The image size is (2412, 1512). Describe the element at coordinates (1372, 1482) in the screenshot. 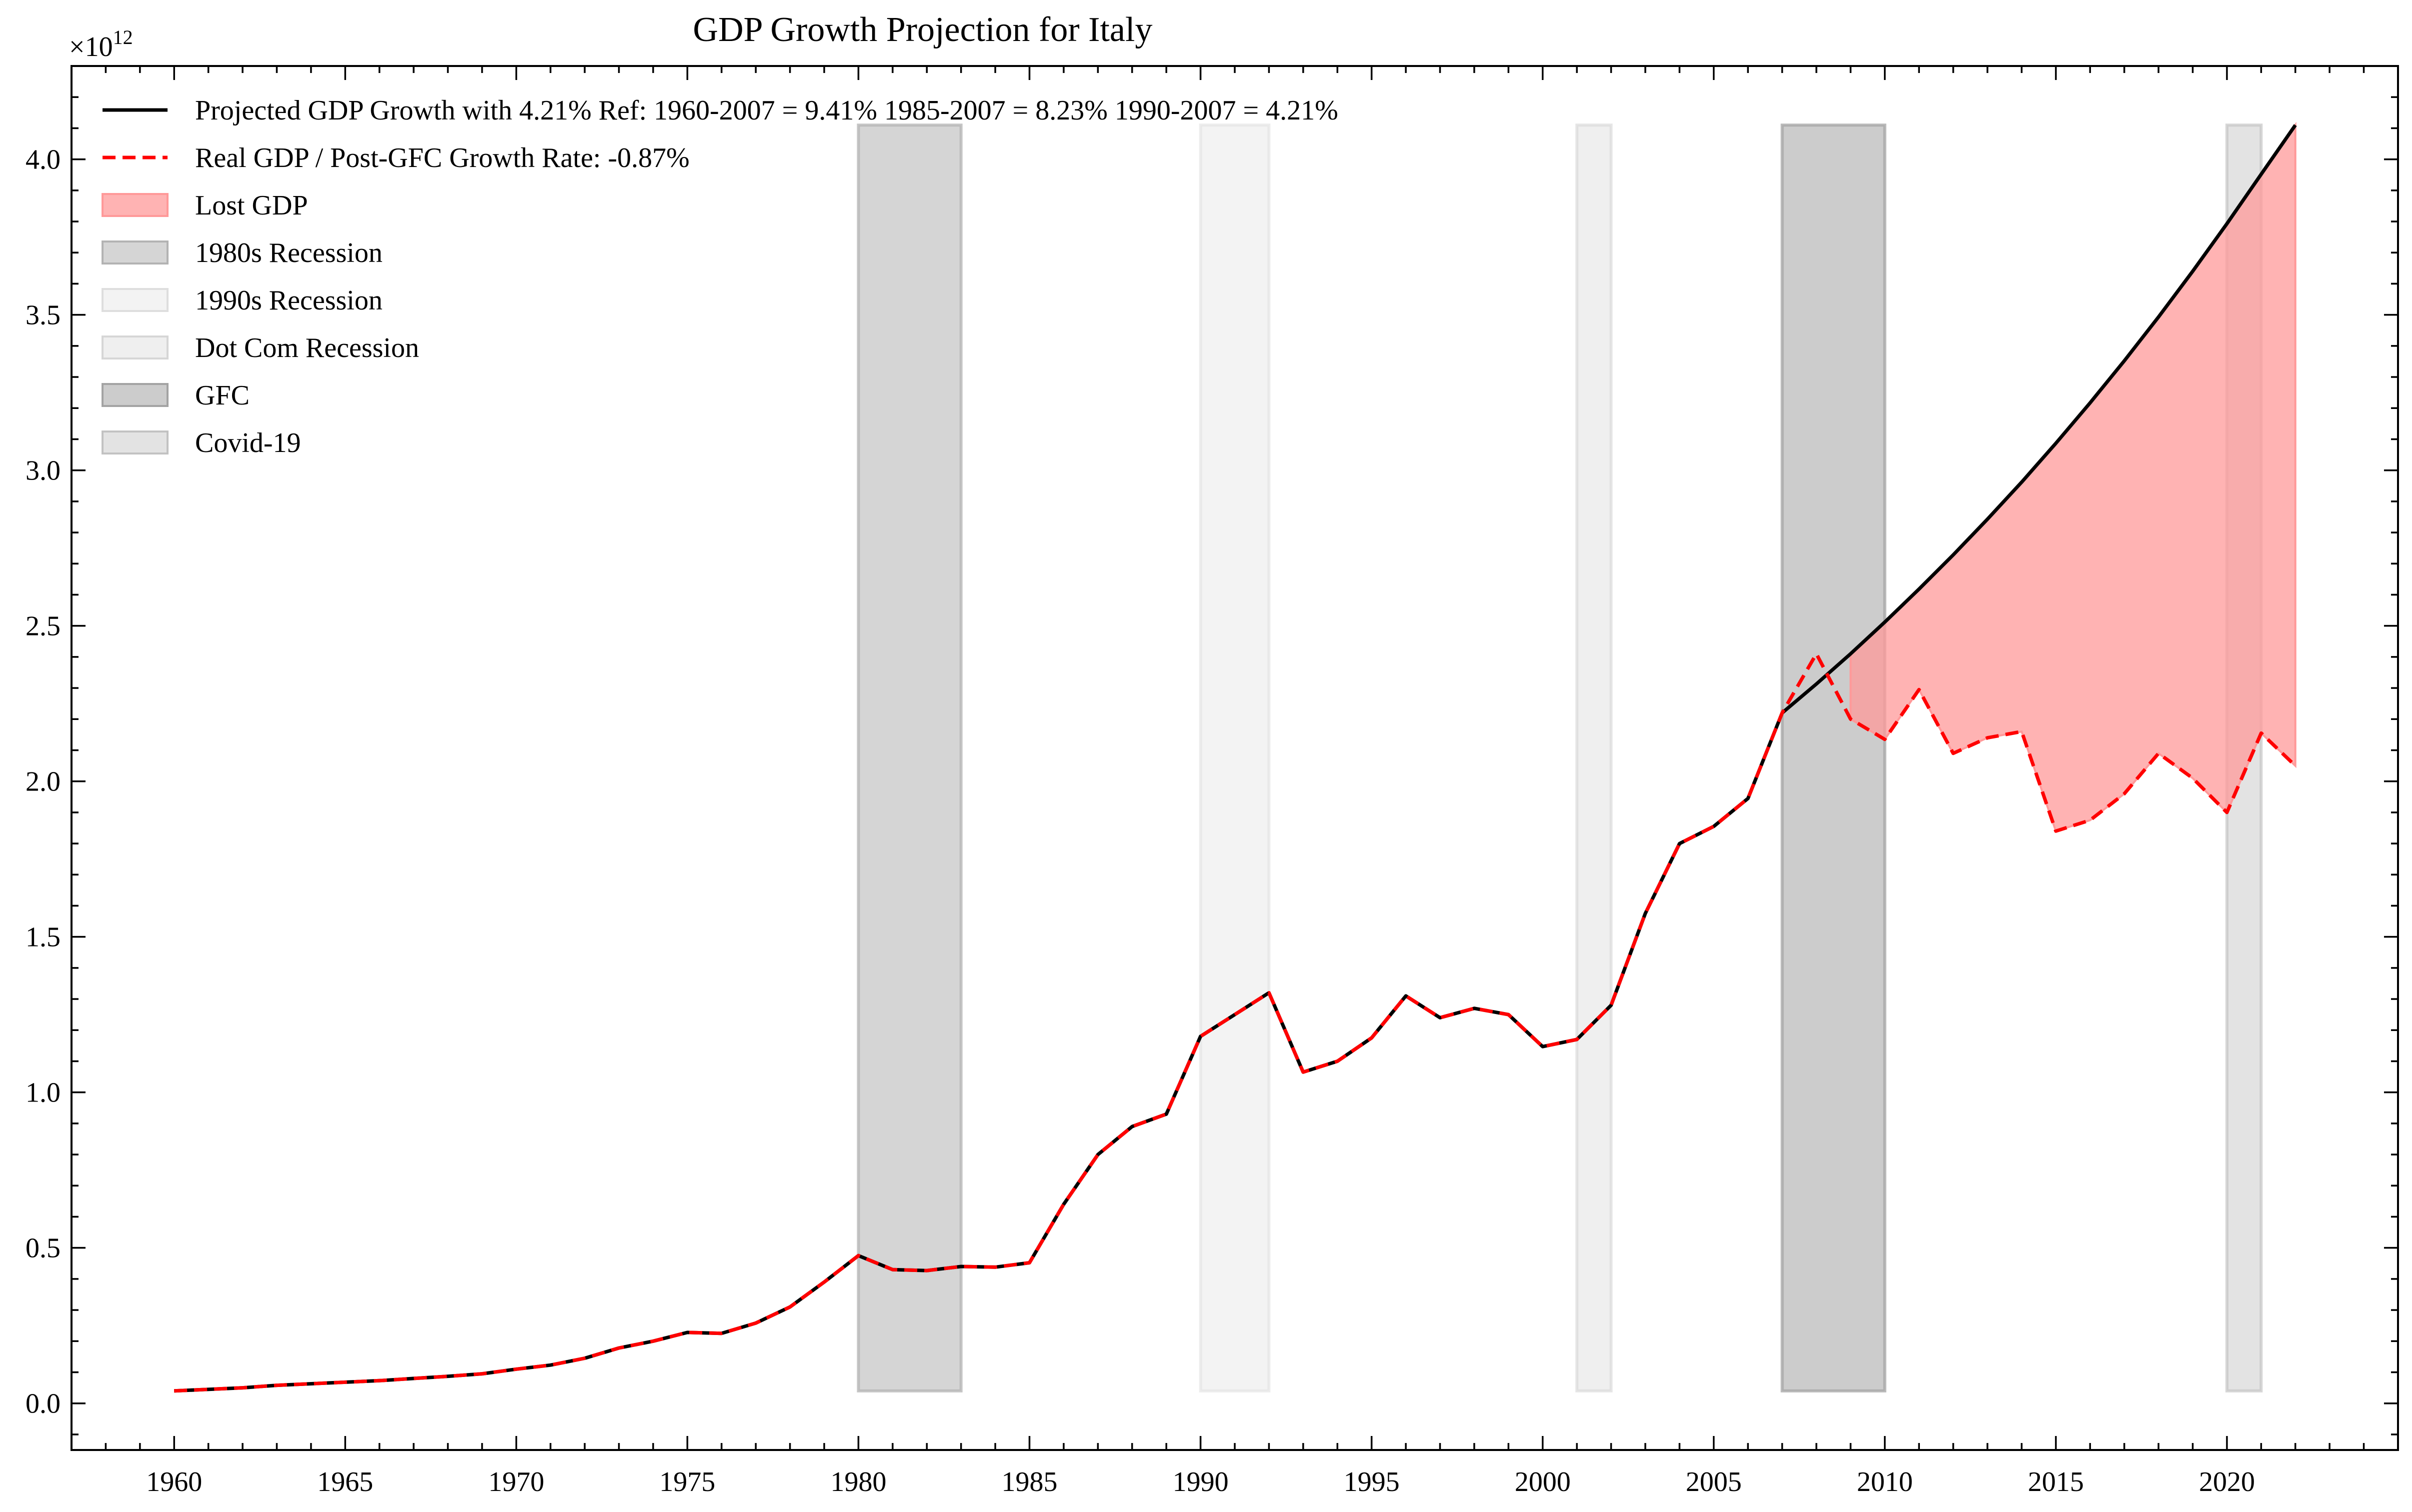

I see `x-tick-label: 1995` at that location.